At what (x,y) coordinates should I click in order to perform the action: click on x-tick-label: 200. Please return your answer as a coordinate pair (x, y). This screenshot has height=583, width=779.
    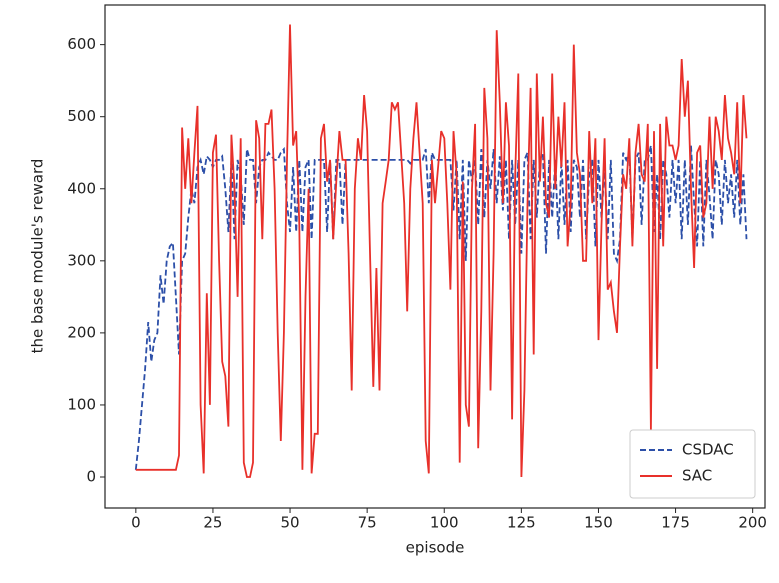
    Looking at the image, I should click on (752, 523).